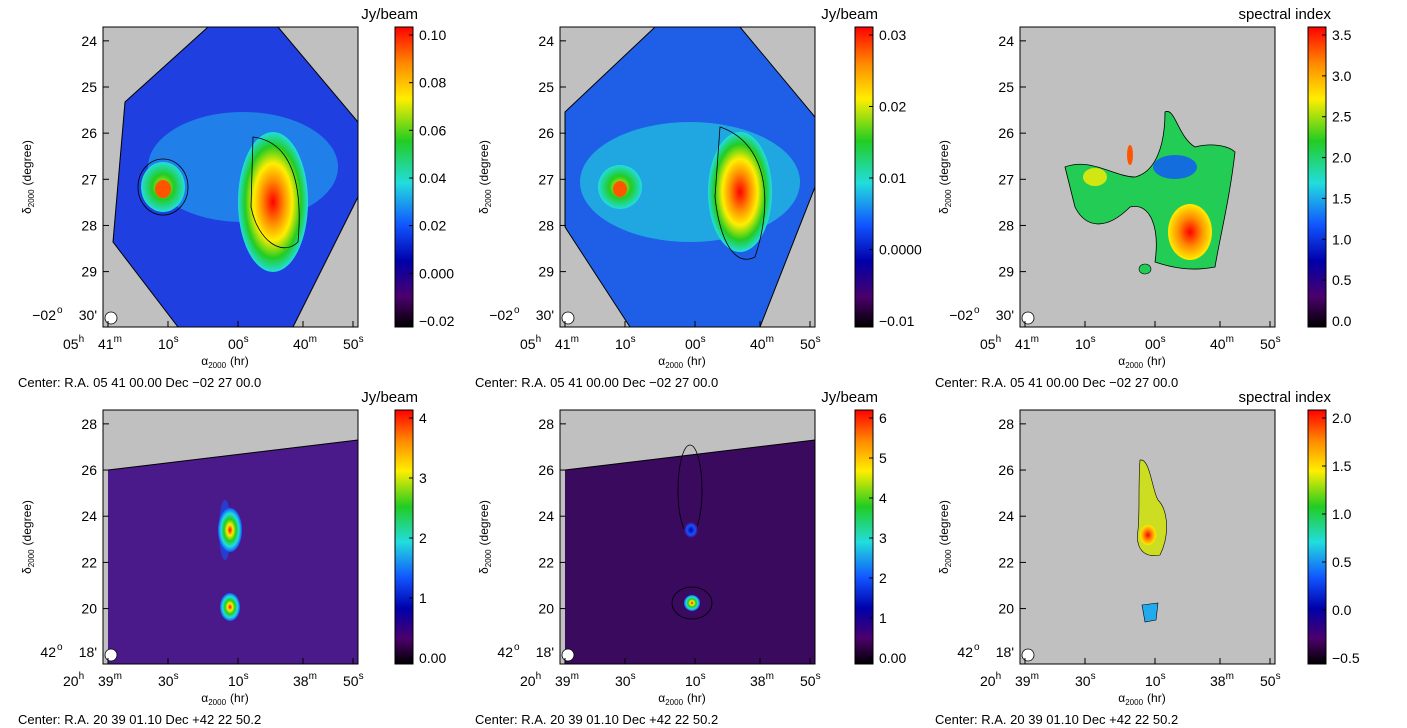 The width and height of the screenshot is (1407, 728). What do you see at coordinates (423, 598) in the screenshot?
I see `colorbar-tick-label: 1` at bounding box center [423, 598].